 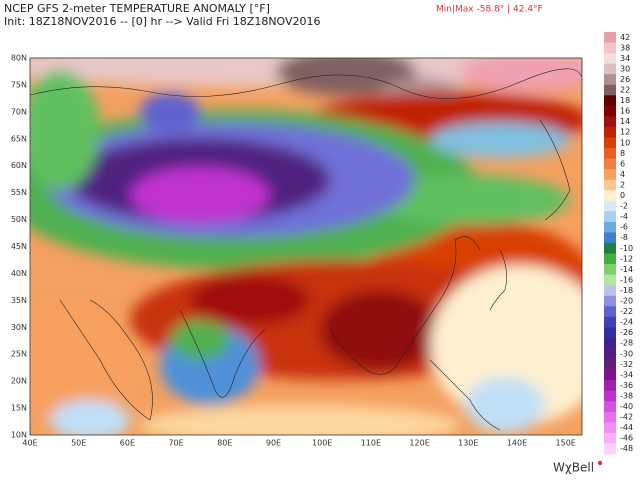 I want to click on lat-label: 30N, so click(x=19, y=327).